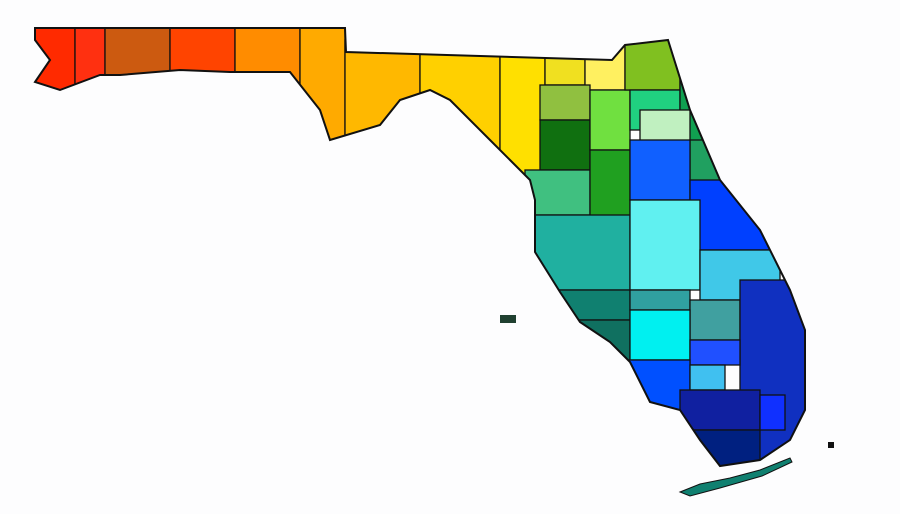 Image resolution: width=900 pixels, height=514 pixels. Describe the element at coordinates (735, 477) in the screenshot. I see `keys` at that location.